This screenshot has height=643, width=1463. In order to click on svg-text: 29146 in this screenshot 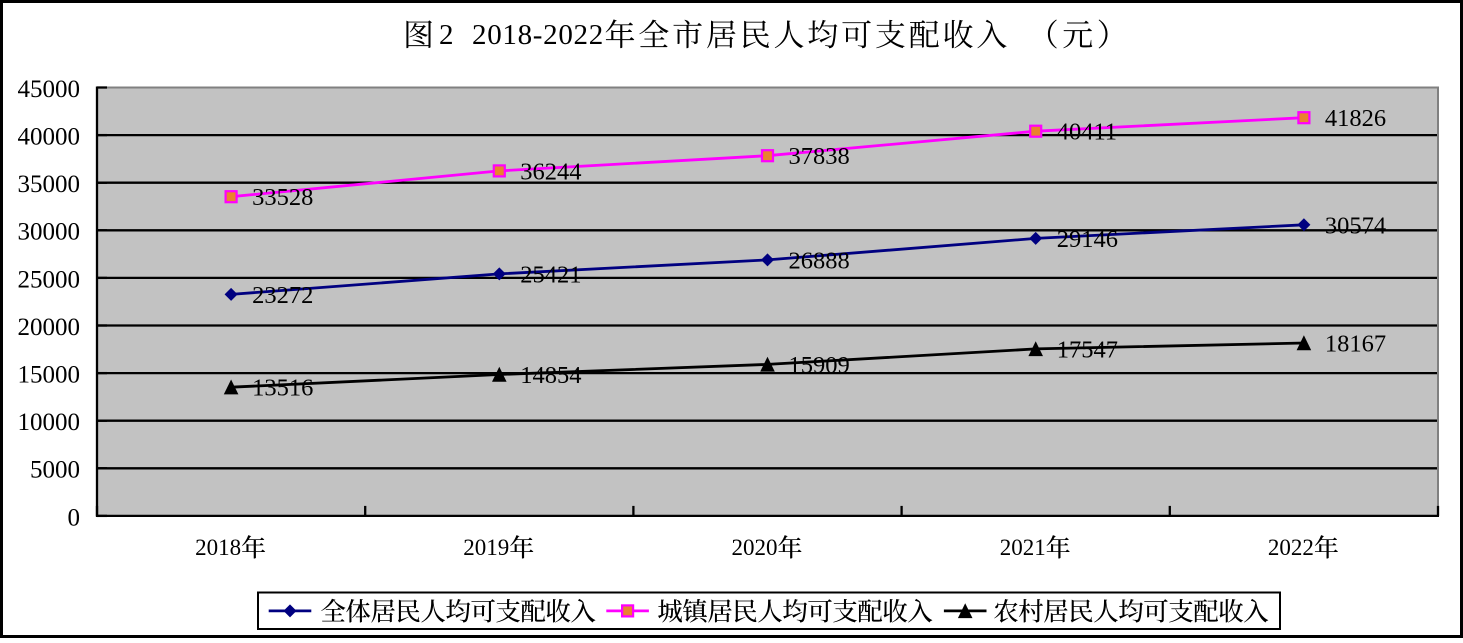, I will do `click(1087, 239)`.